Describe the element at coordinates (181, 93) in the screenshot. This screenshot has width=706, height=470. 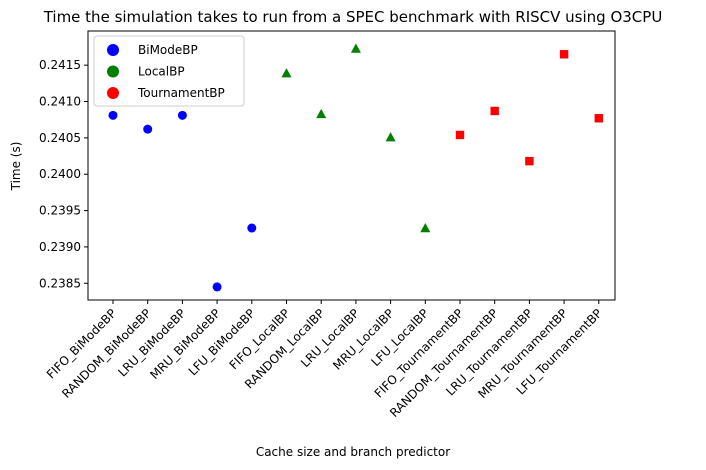
I see `legend-label: TournamentBP` at that location.